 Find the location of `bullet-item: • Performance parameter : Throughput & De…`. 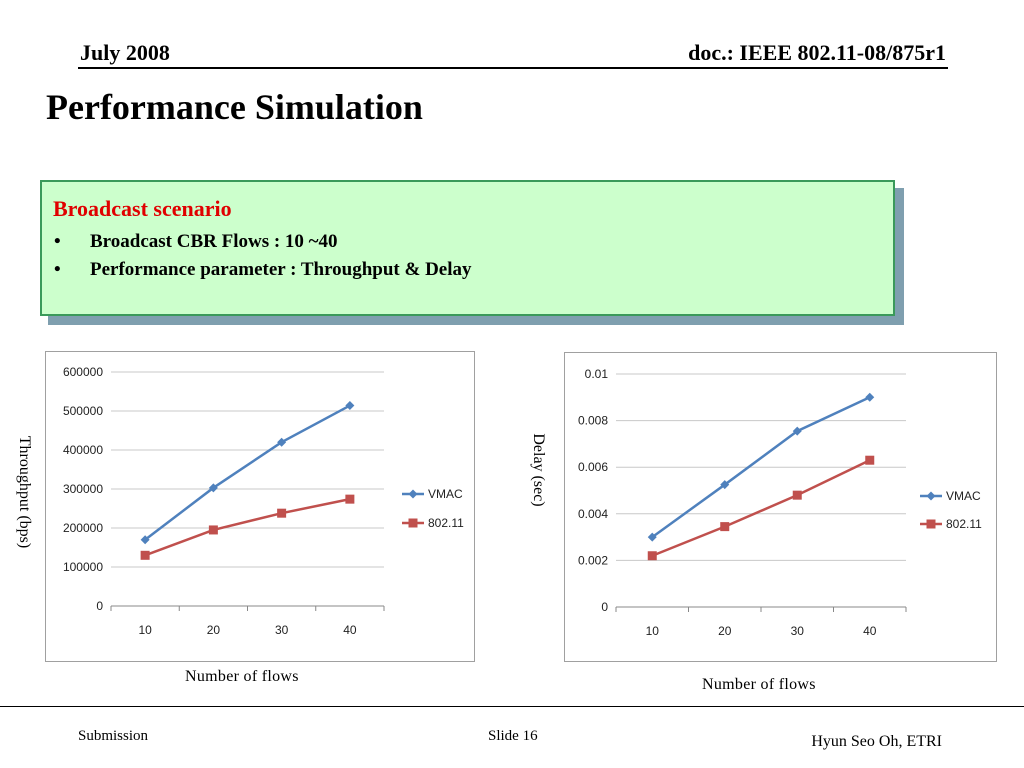

bullet-item: • Performance parameter : Throughput & De… is located at coordinates (263, 270).